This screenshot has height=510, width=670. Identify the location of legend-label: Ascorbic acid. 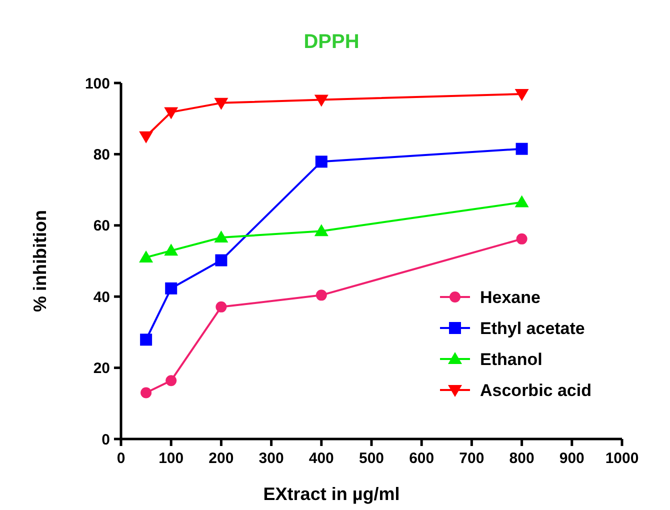
(536, 390).